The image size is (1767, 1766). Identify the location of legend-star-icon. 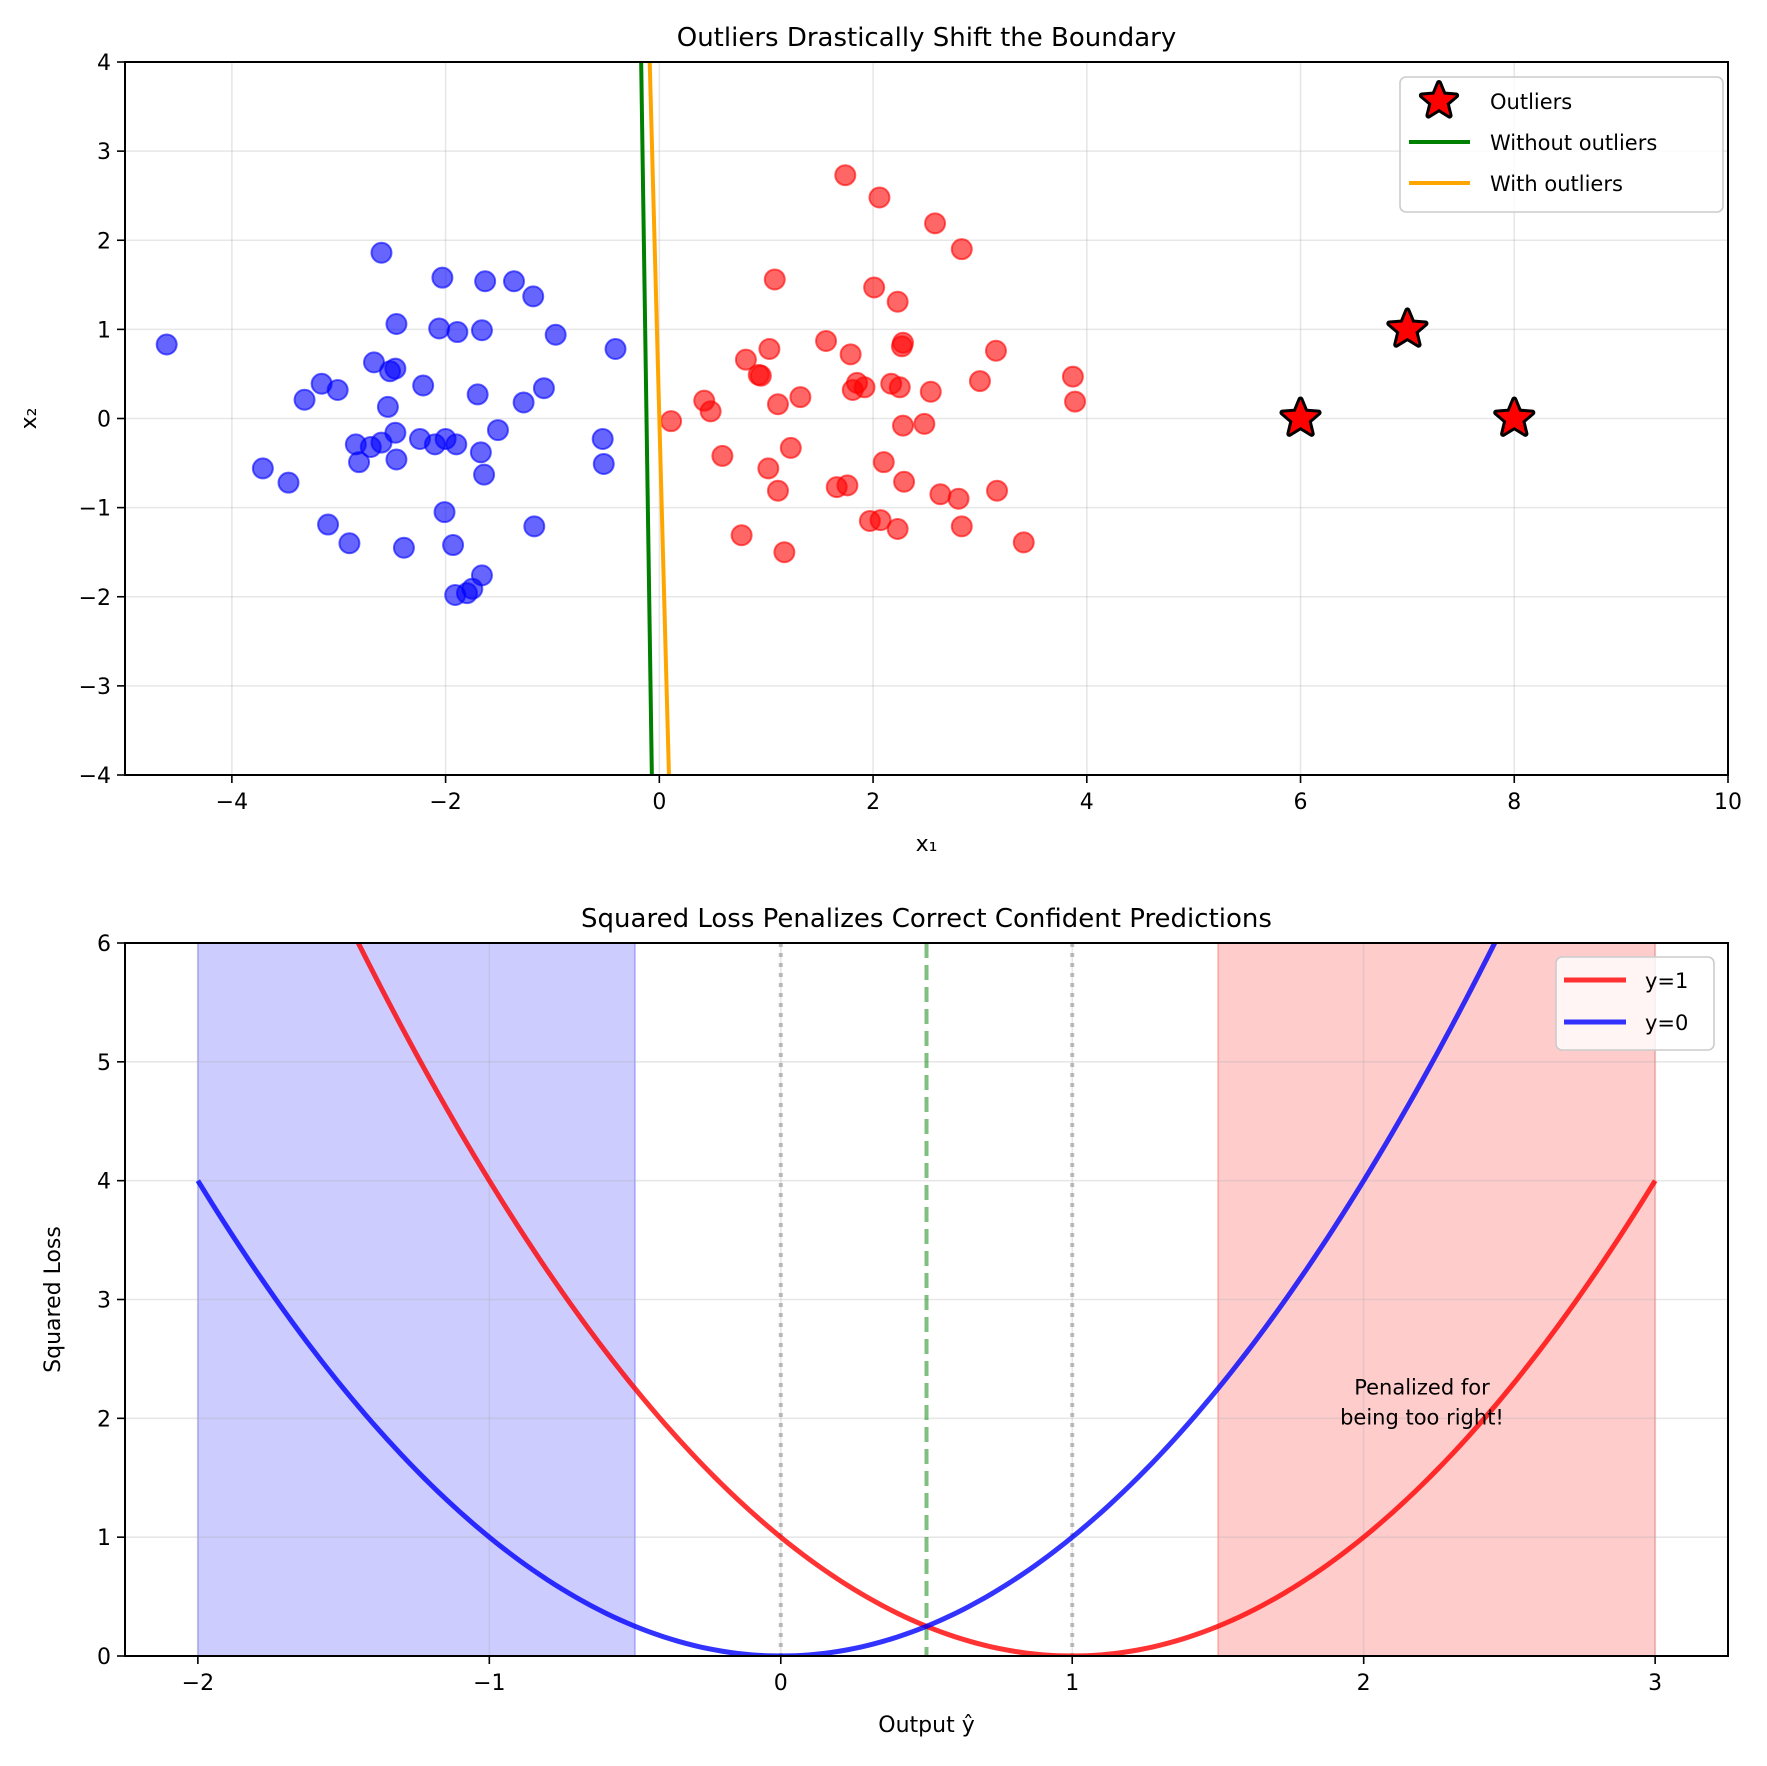
(1439, 99).